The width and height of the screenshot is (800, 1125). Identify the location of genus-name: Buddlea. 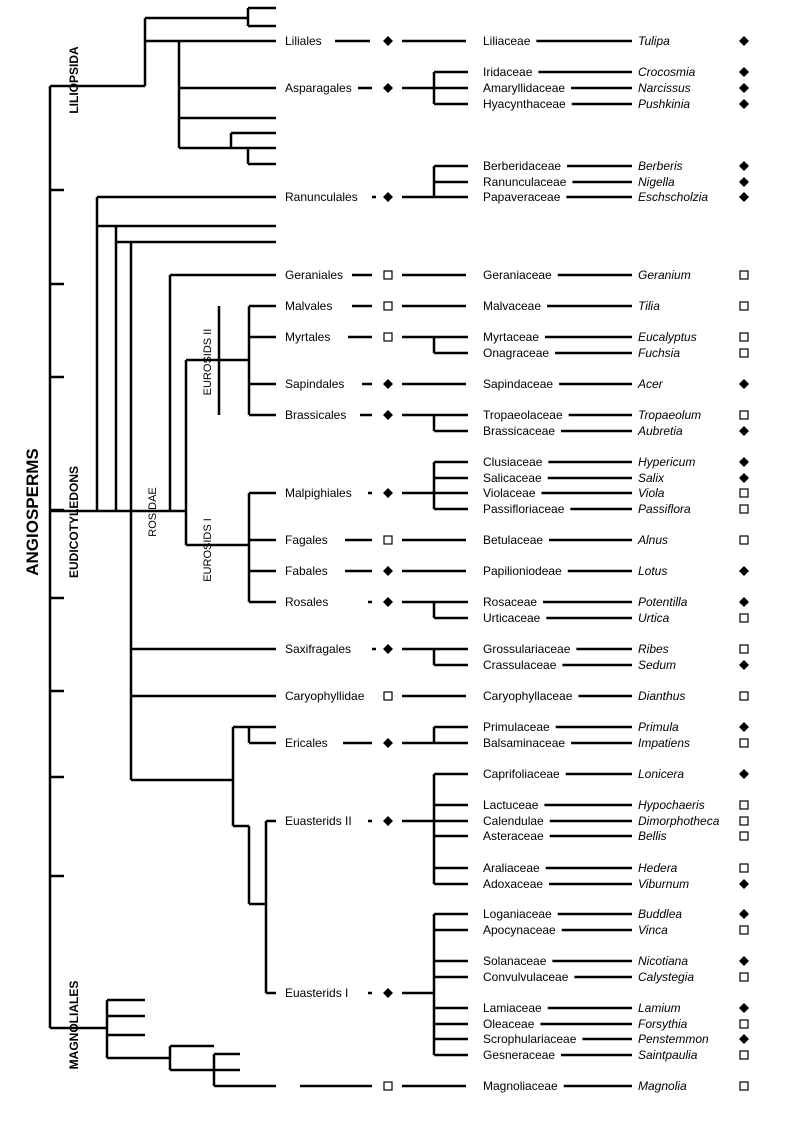
(660, 914).